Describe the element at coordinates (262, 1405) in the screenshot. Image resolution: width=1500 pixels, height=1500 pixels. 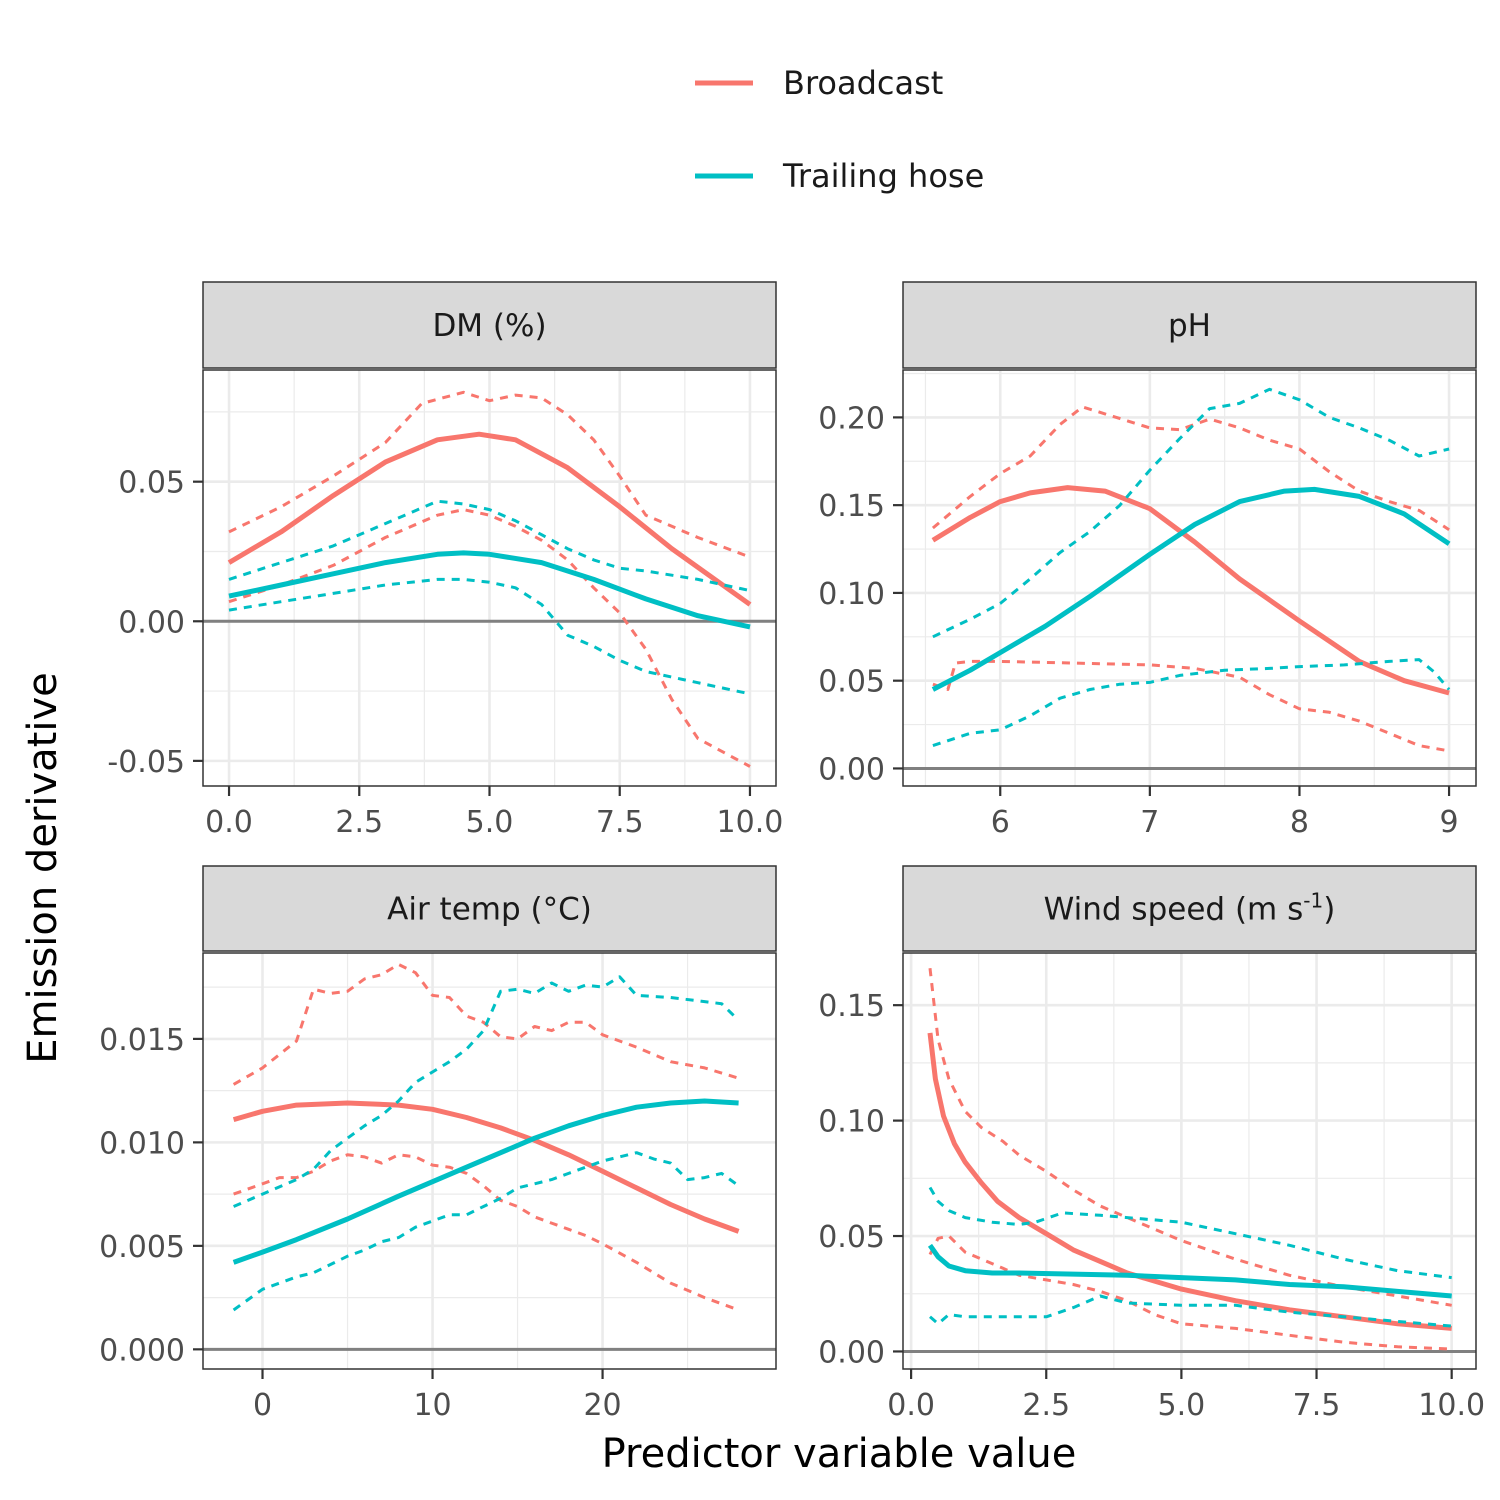
I see `x-tick-label: 0` at that location.